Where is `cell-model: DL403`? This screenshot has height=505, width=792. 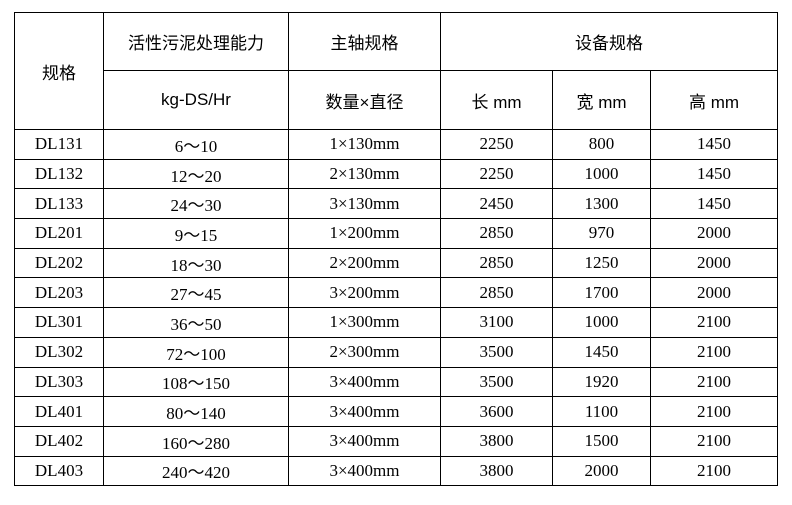
cell-model: DL403 is located at coordinates (59, 471).